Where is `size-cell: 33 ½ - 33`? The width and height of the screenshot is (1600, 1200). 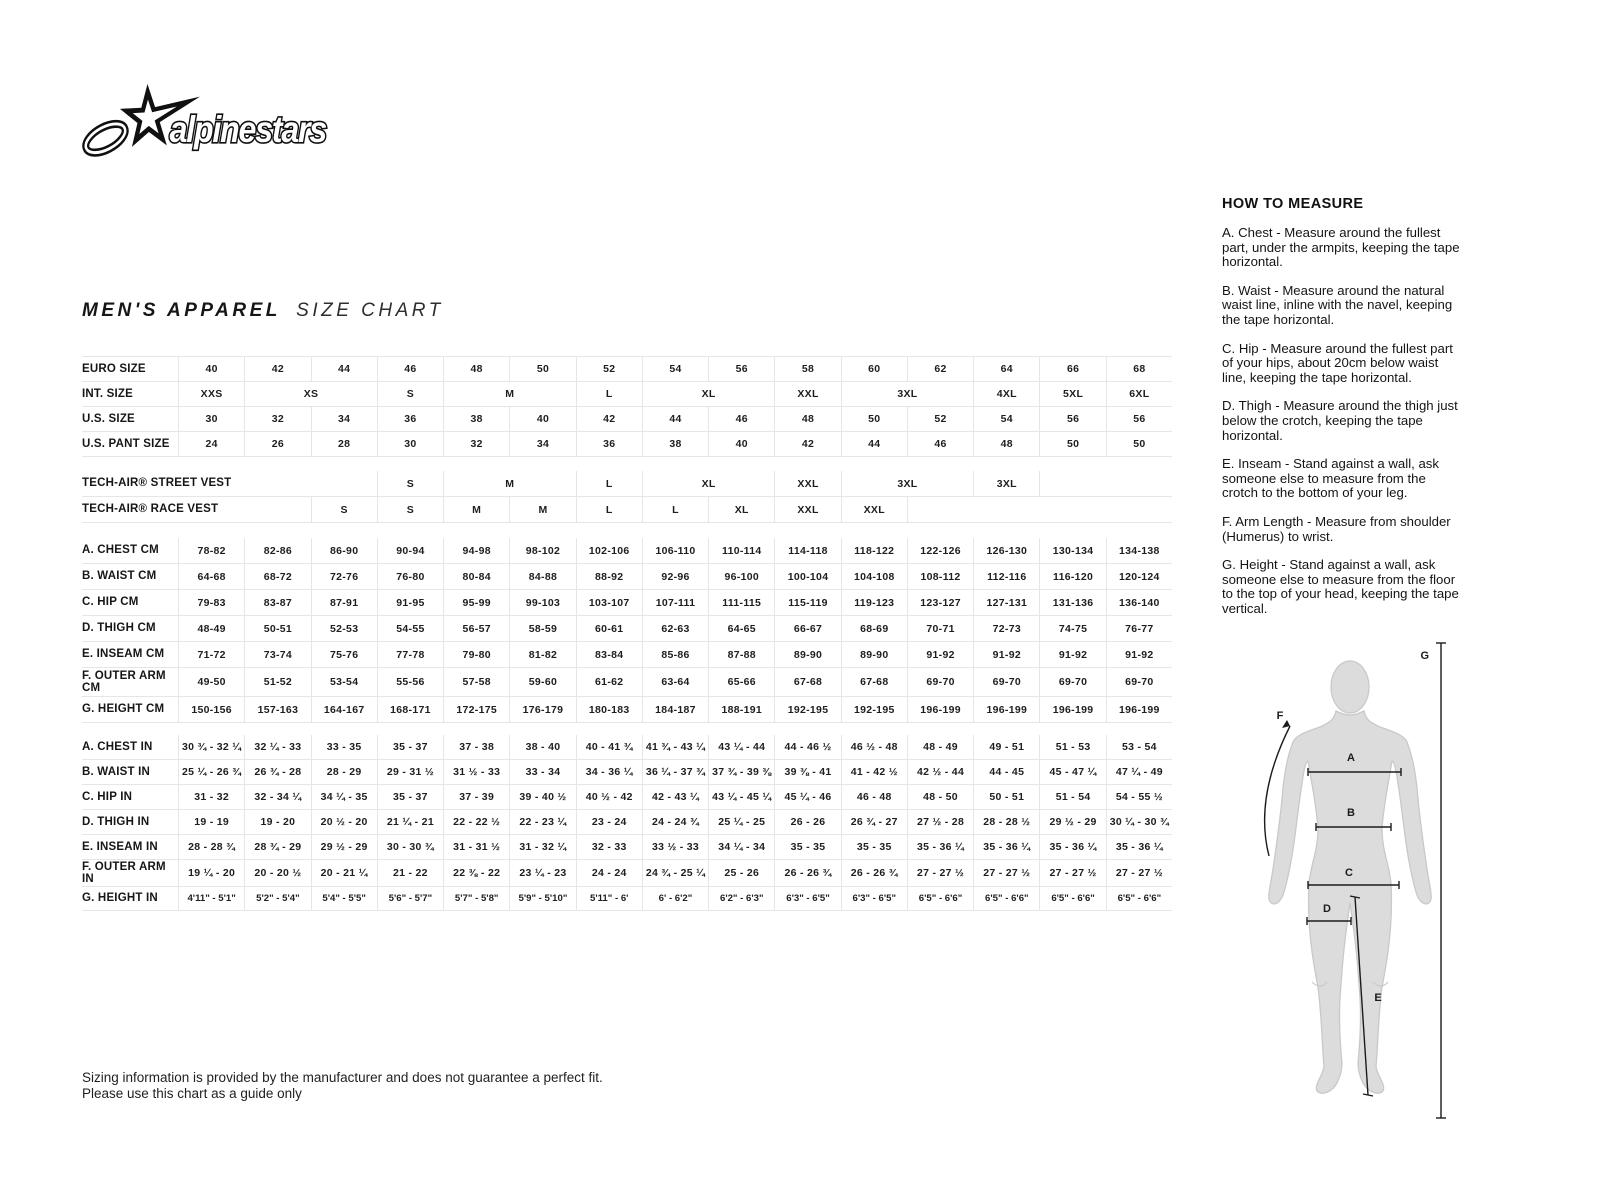 size-cell: 33 ½ - 33 is located at coordinates (674, 847).